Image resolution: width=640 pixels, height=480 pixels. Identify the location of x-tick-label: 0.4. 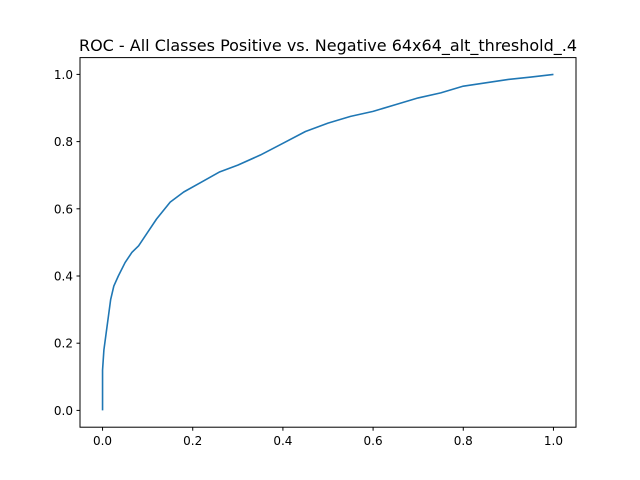
(282, 441).